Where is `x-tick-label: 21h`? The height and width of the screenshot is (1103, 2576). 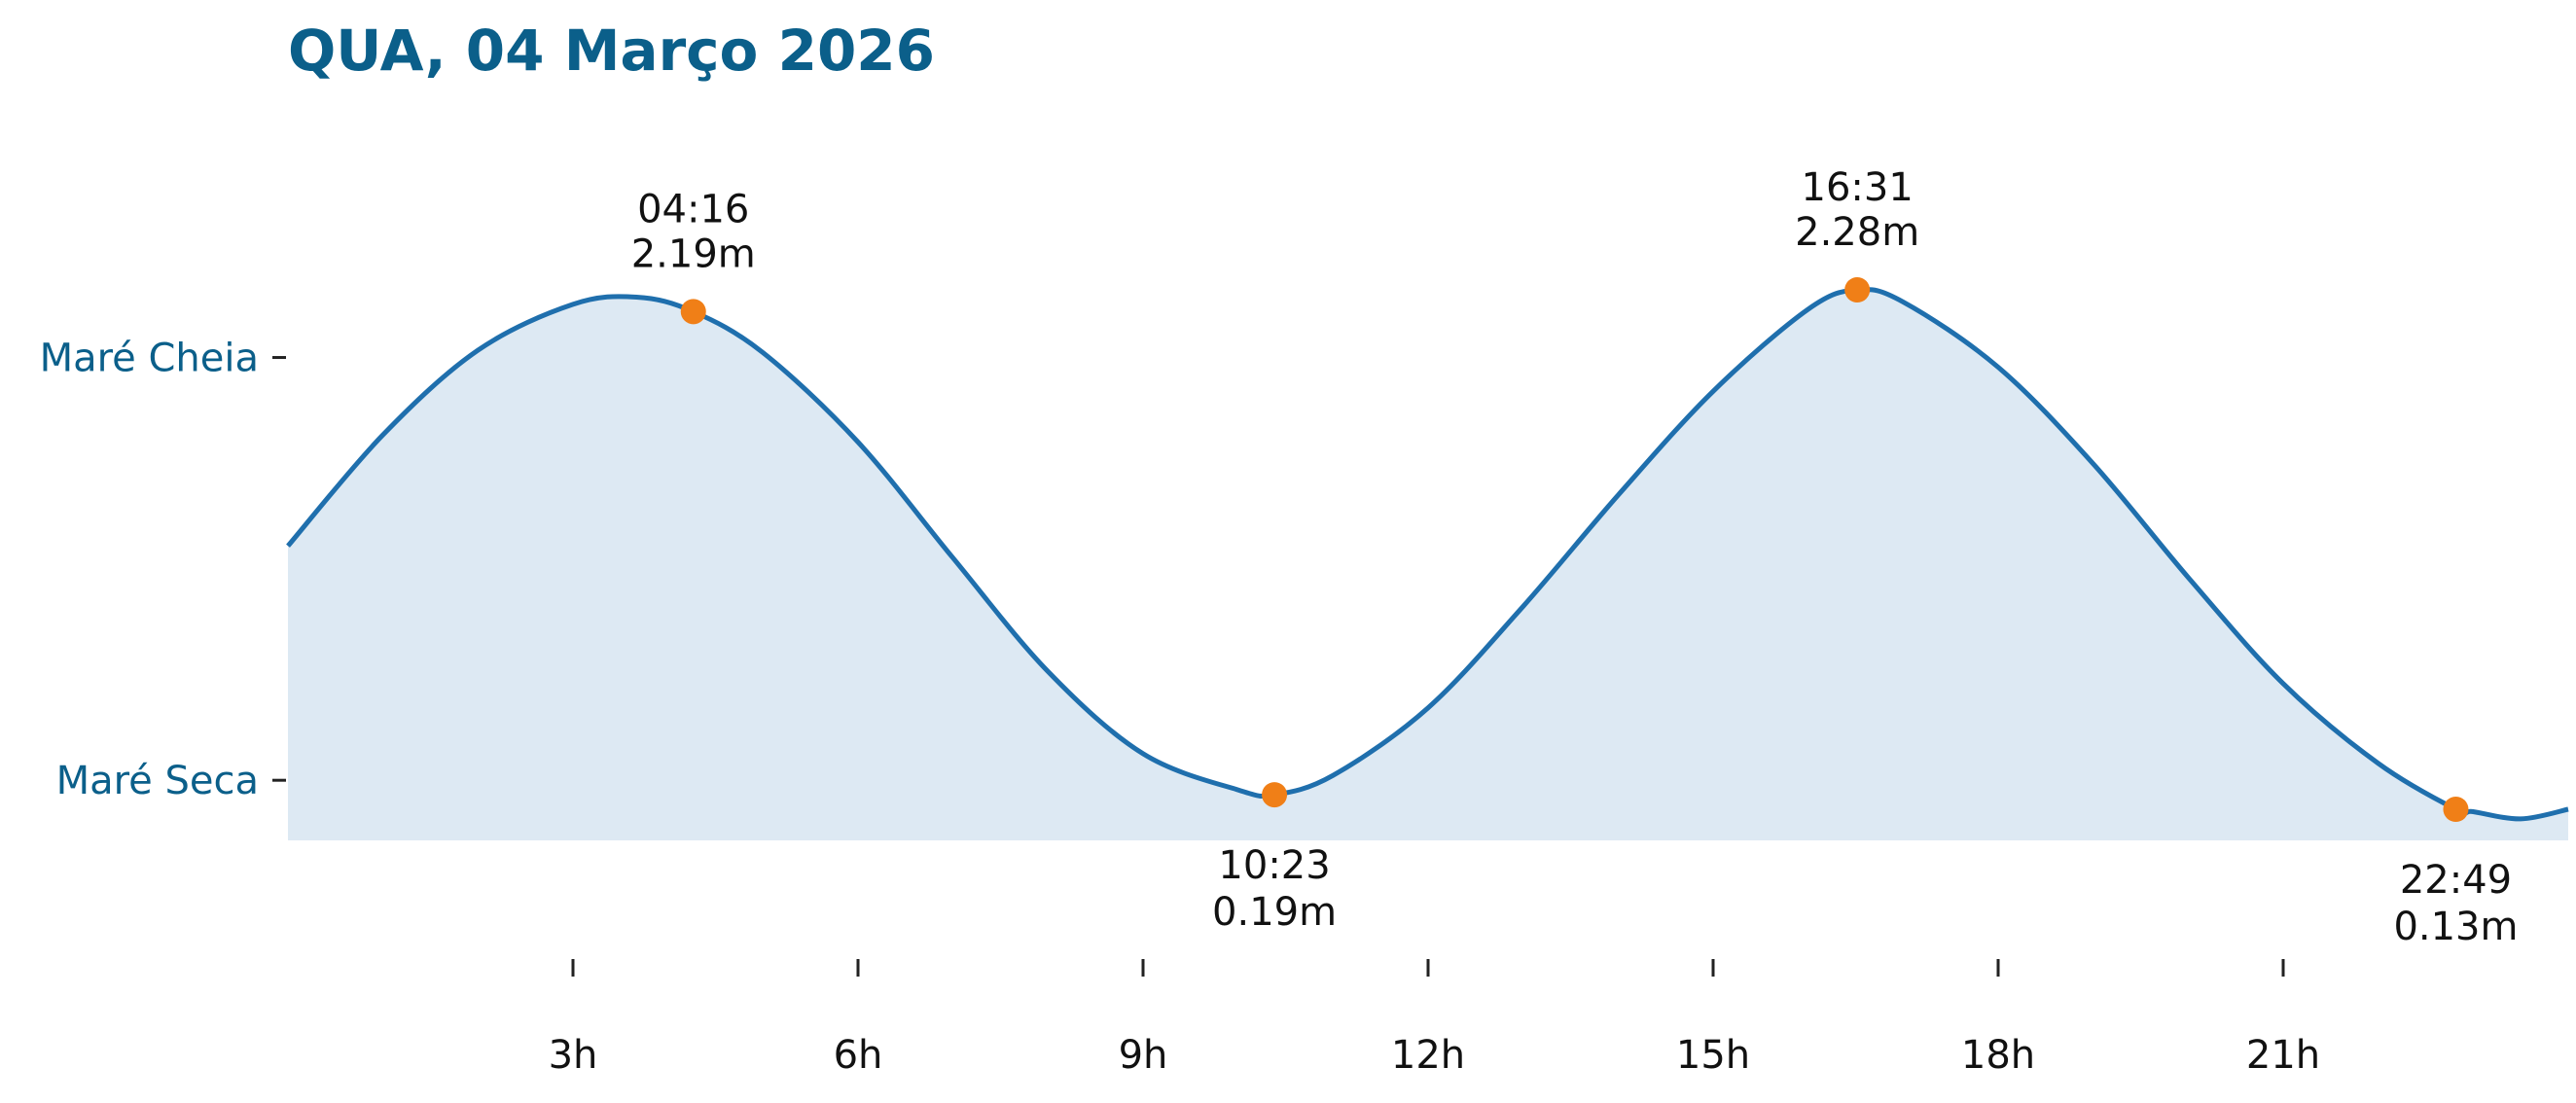
x-tick-label: 21h is located at coordinates (2283, 1055).